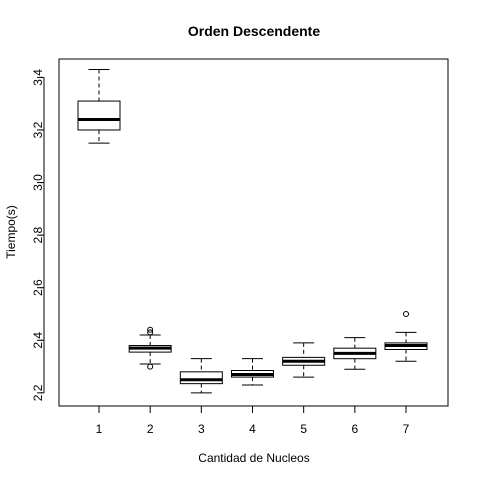 This screenshot has width=480, height=480. Describe the element at coordinates (11, 232) in the screenshot. I see `y-axis-label: Tiempo(s)` at that location.